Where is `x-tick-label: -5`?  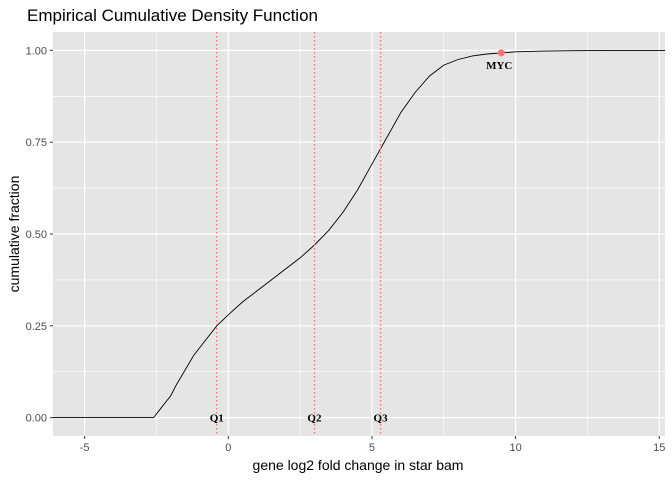
x-tick-label: -5 is located at coordinates (85, 448).